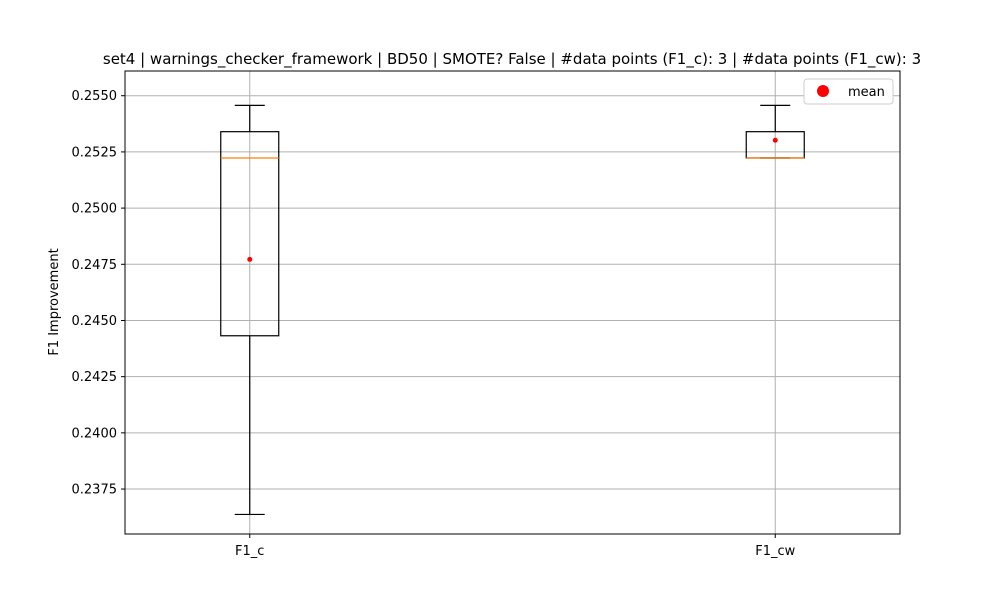 Image resolution: width=1000 pixels, height=600 pixels. I want to click on y-tick-label: 0.2525, so click(95, 152).